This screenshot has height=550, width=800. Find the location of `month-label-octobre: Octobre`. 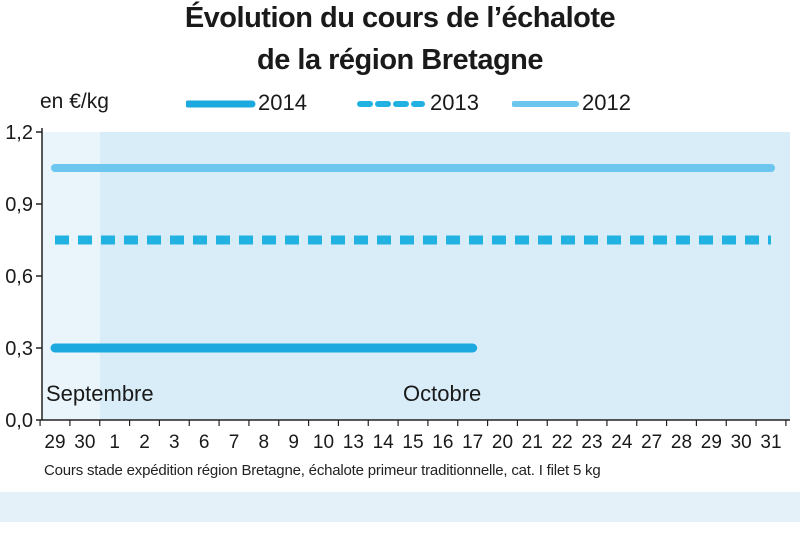

month-label-octobre: Octobre is located at coordinates (442, 393).